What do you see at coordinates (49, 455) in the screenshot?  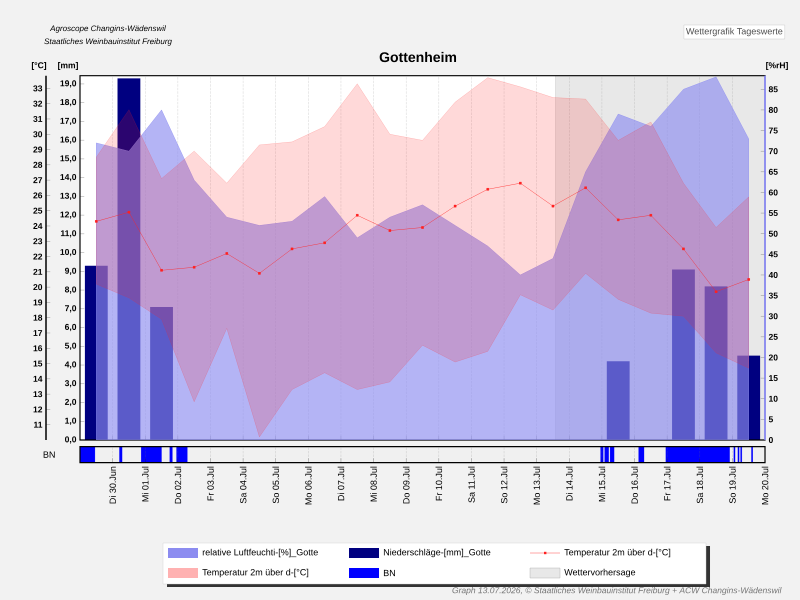 I see `y-axis-title: BN` at bounding box center [49, 455].